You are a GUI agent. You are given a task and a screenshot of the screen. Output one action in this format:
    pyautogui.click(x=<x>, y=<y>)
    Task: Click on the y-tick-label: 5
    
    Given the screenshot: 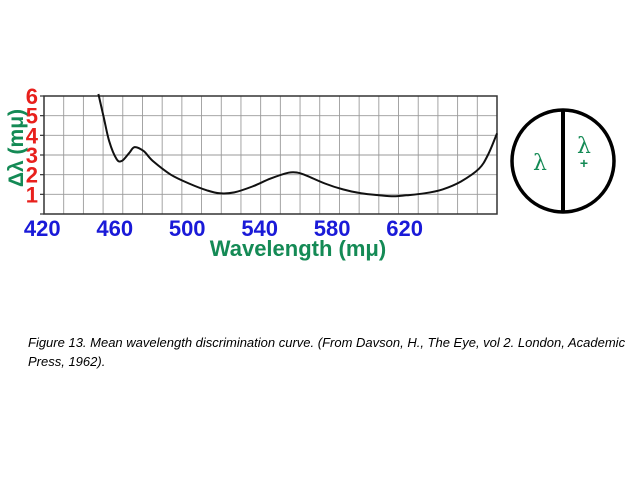 What is the action you would take?
    pyautogui.click(x=32, y=116)
    